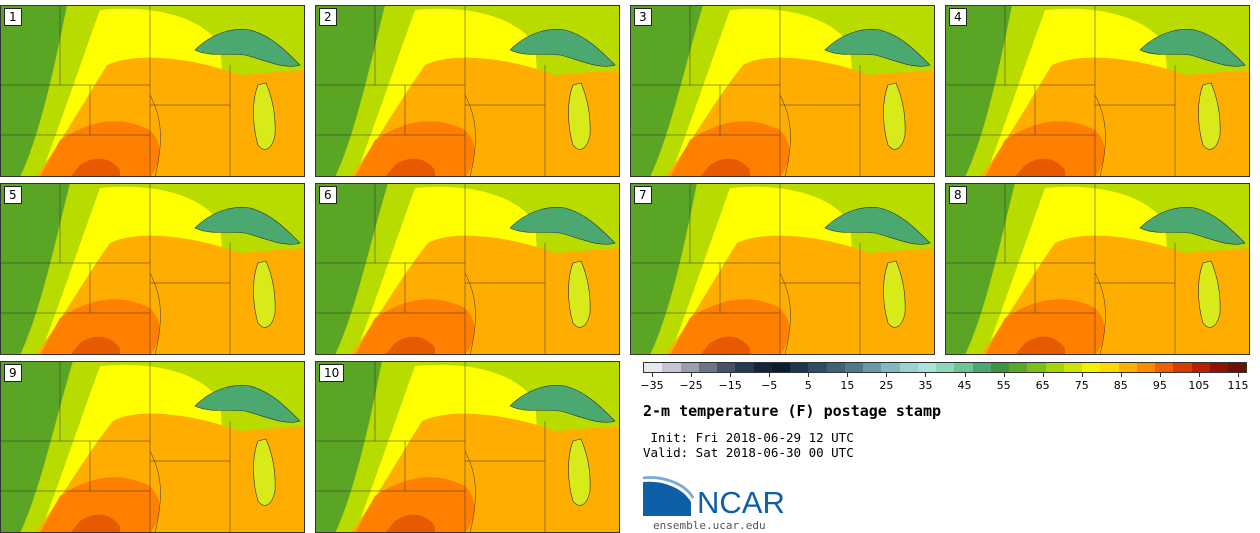 Image resolution: width=1260 pixels, height=533 pixels. I want to click on figure-title: 2-m temperature (F) postage stamp, so click(792, 411).